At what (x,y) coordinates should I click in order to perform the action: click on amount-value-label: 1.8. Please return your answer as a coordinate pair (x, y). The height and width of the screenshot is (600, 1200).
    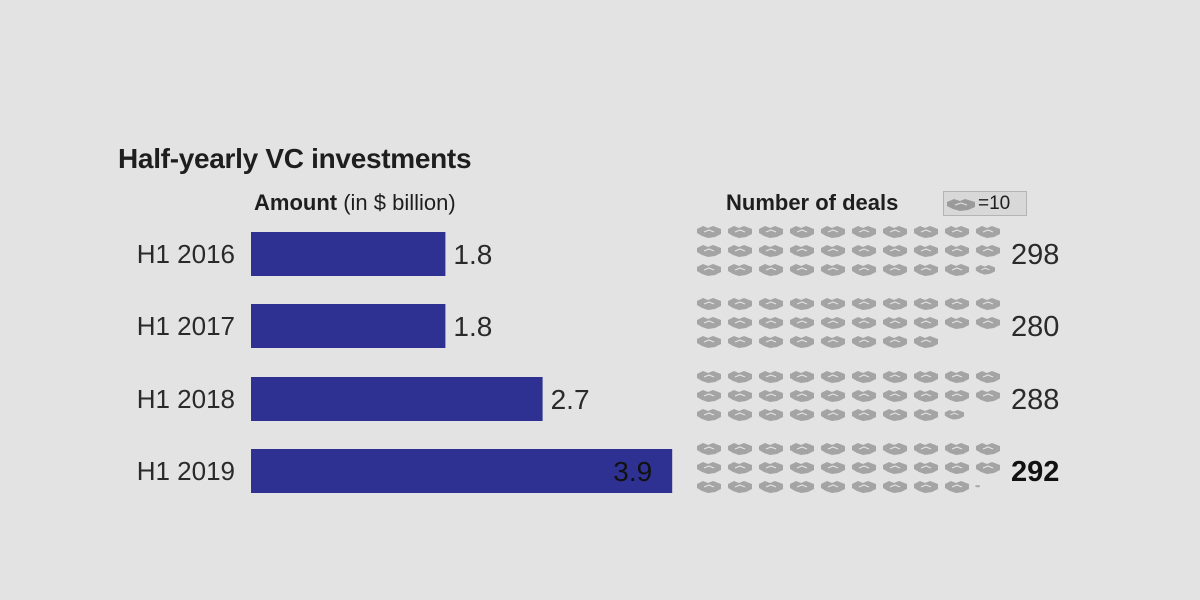
    Looking at the image, I should click on (472, 326).